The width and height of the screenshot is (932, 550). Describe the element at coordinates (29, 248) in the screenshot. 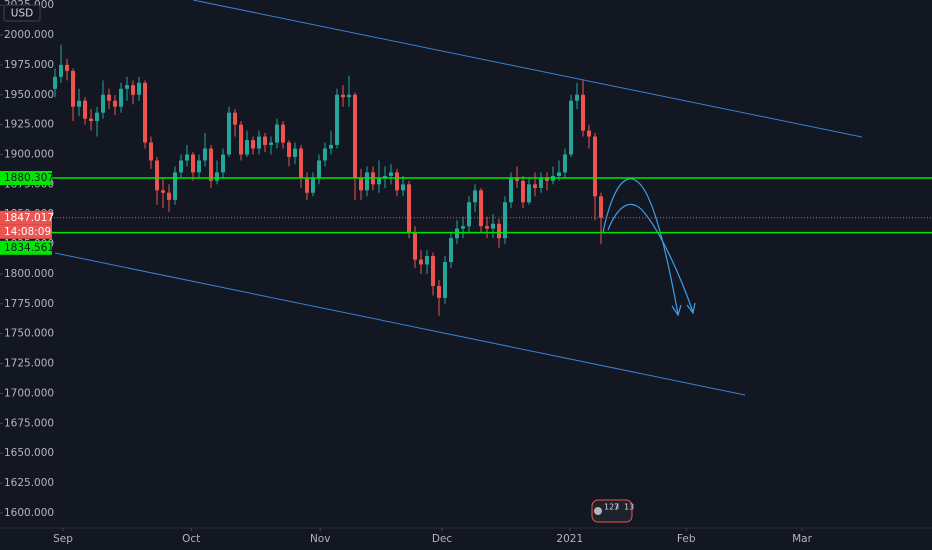

I see `price-line-label: 1834.561` at that location.